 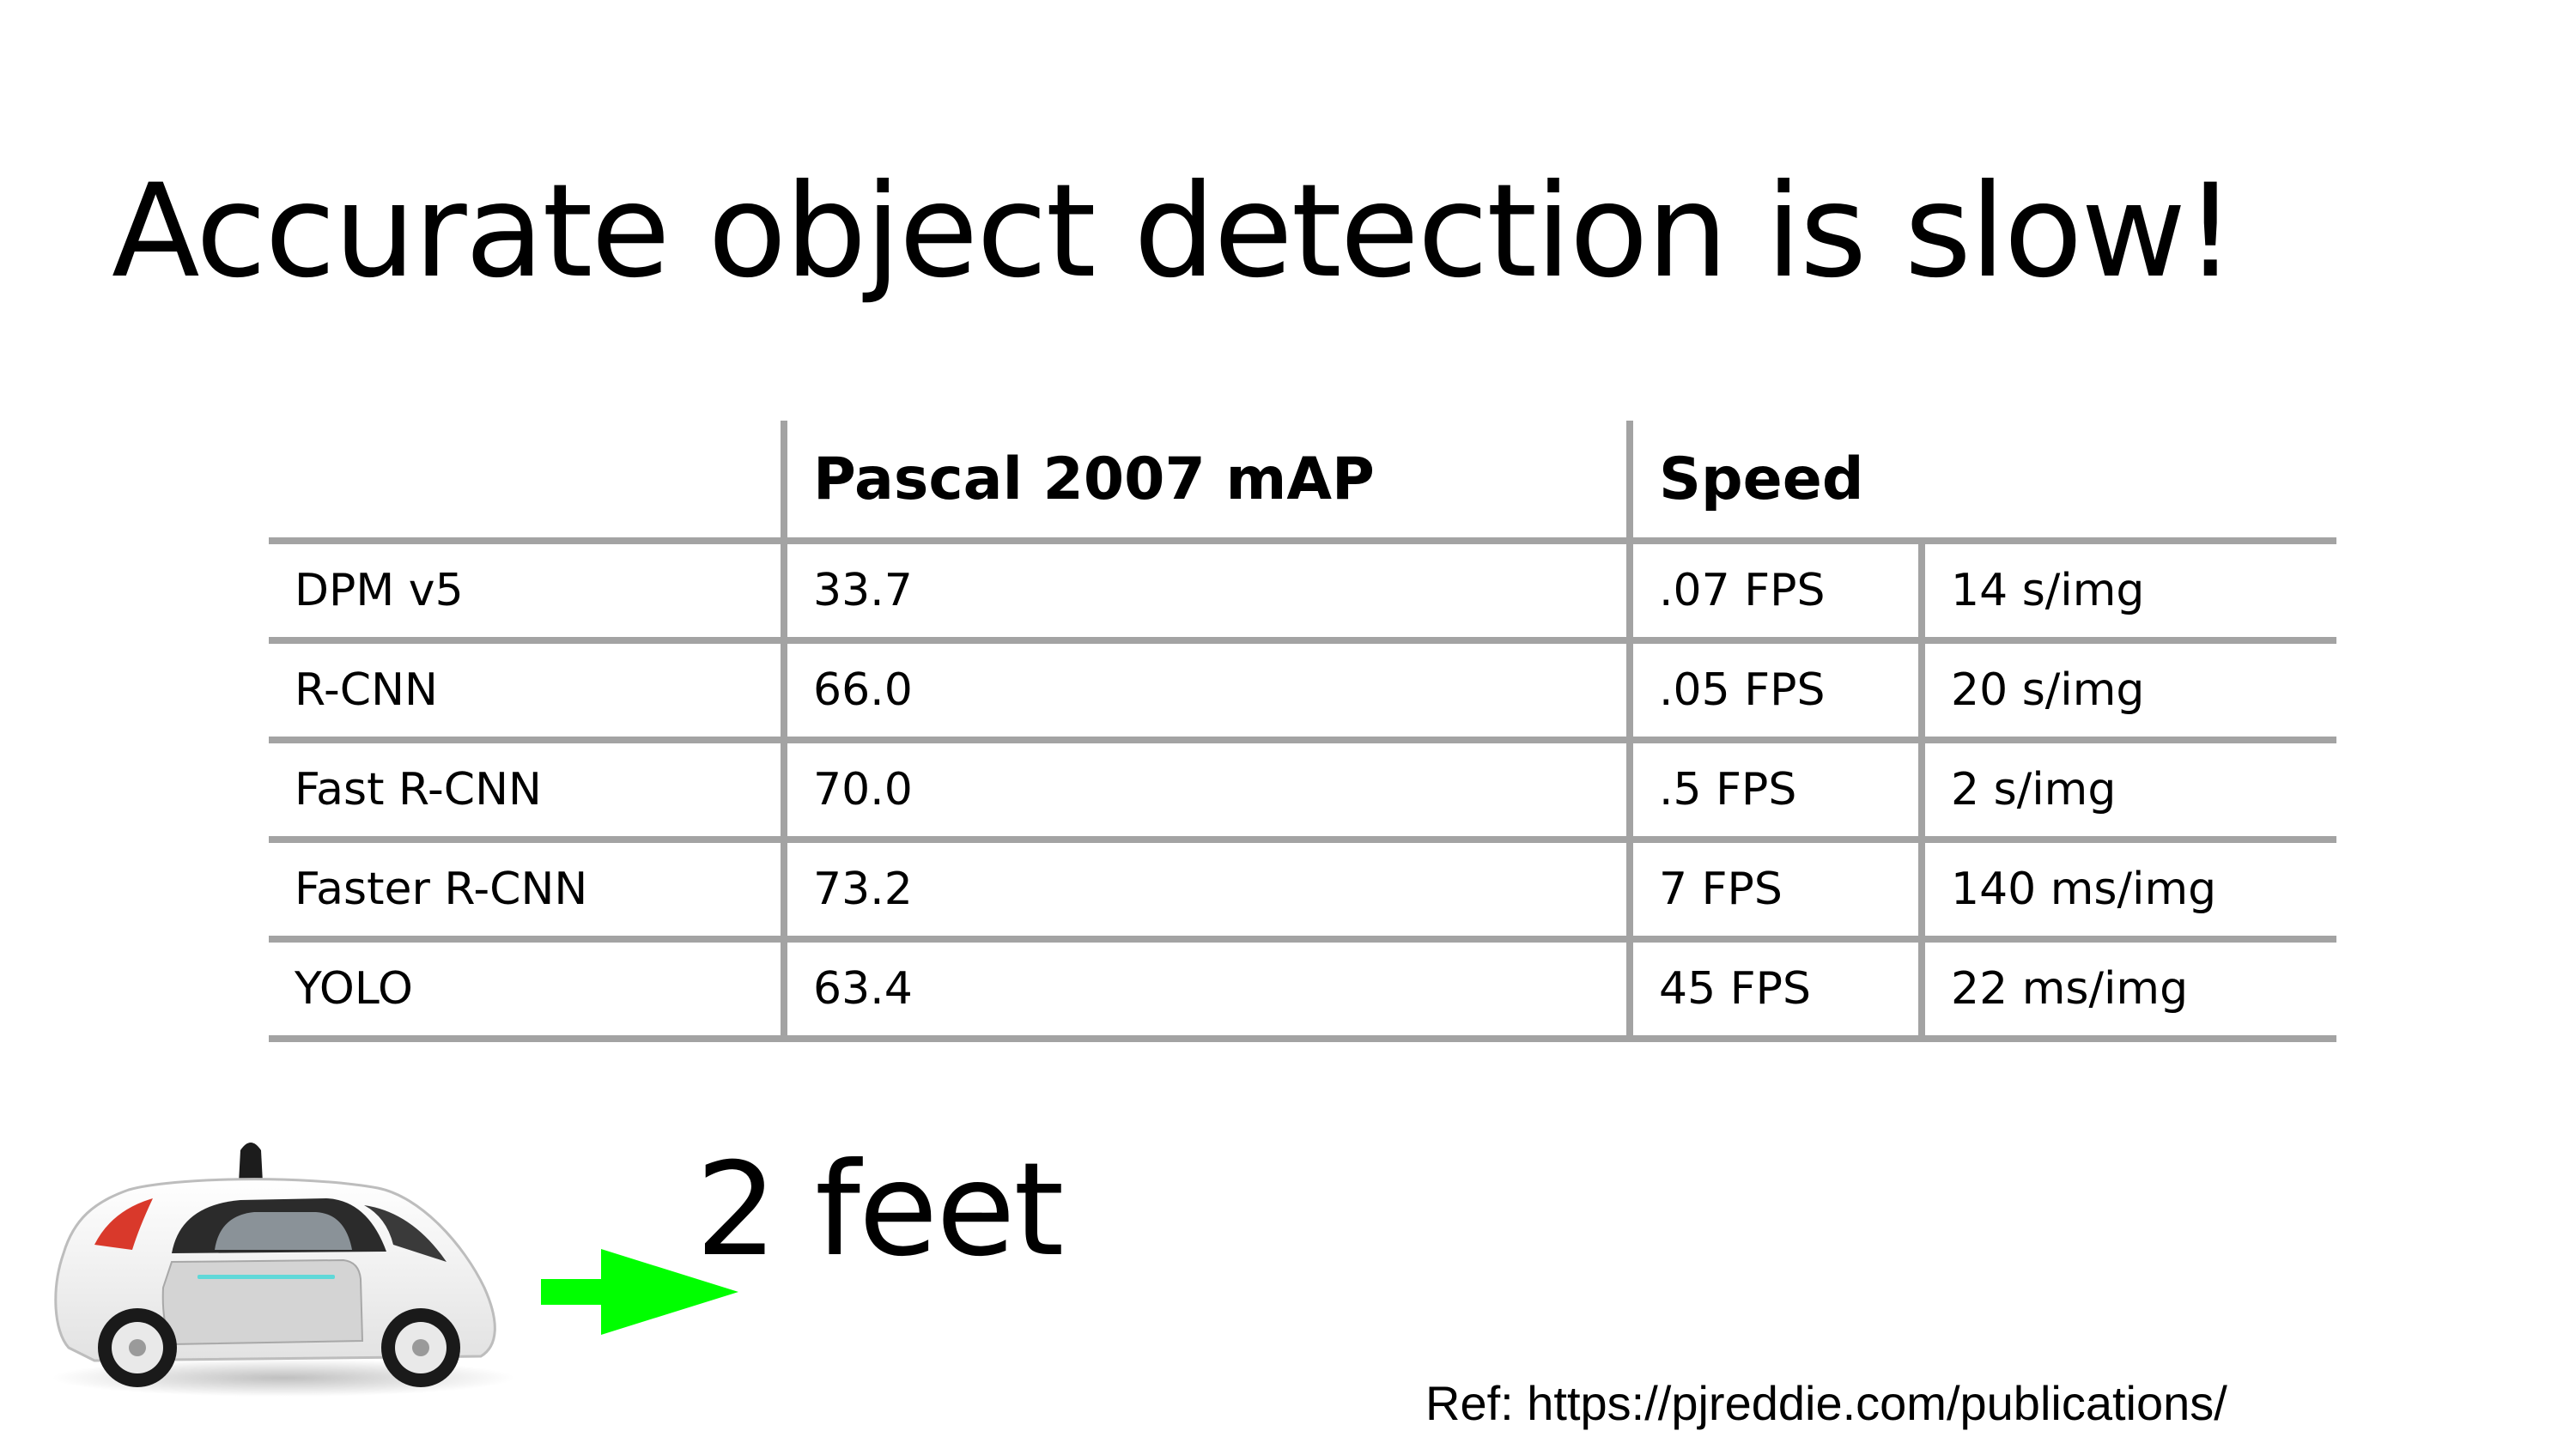 I want to click on cell-time-per-image: 14 s/img, so click(x=2127, y=592).